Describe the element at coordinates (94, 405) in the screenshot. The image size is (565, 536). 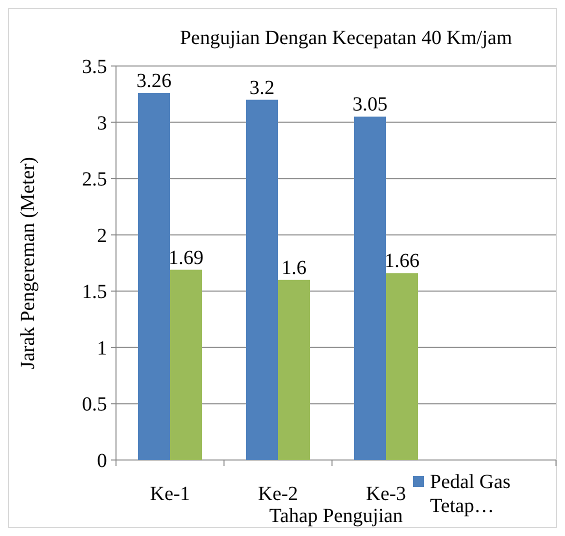
I see `y-tick-label: 0.5` at that location.